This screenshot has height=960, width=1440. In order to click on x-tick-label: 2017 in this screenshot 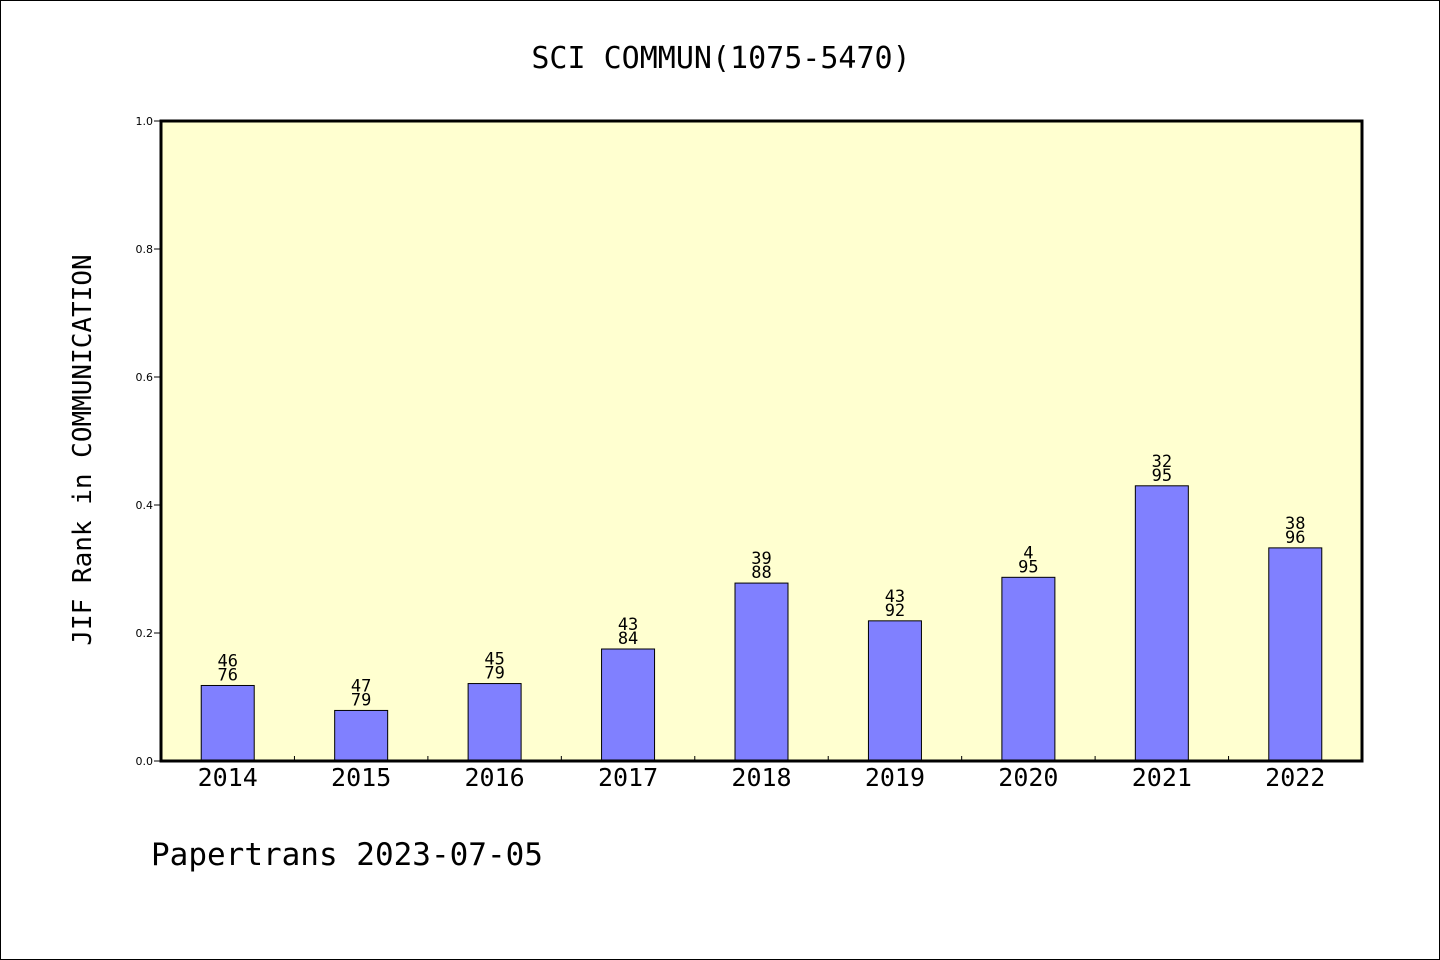, I will do `click(628, 777)`.